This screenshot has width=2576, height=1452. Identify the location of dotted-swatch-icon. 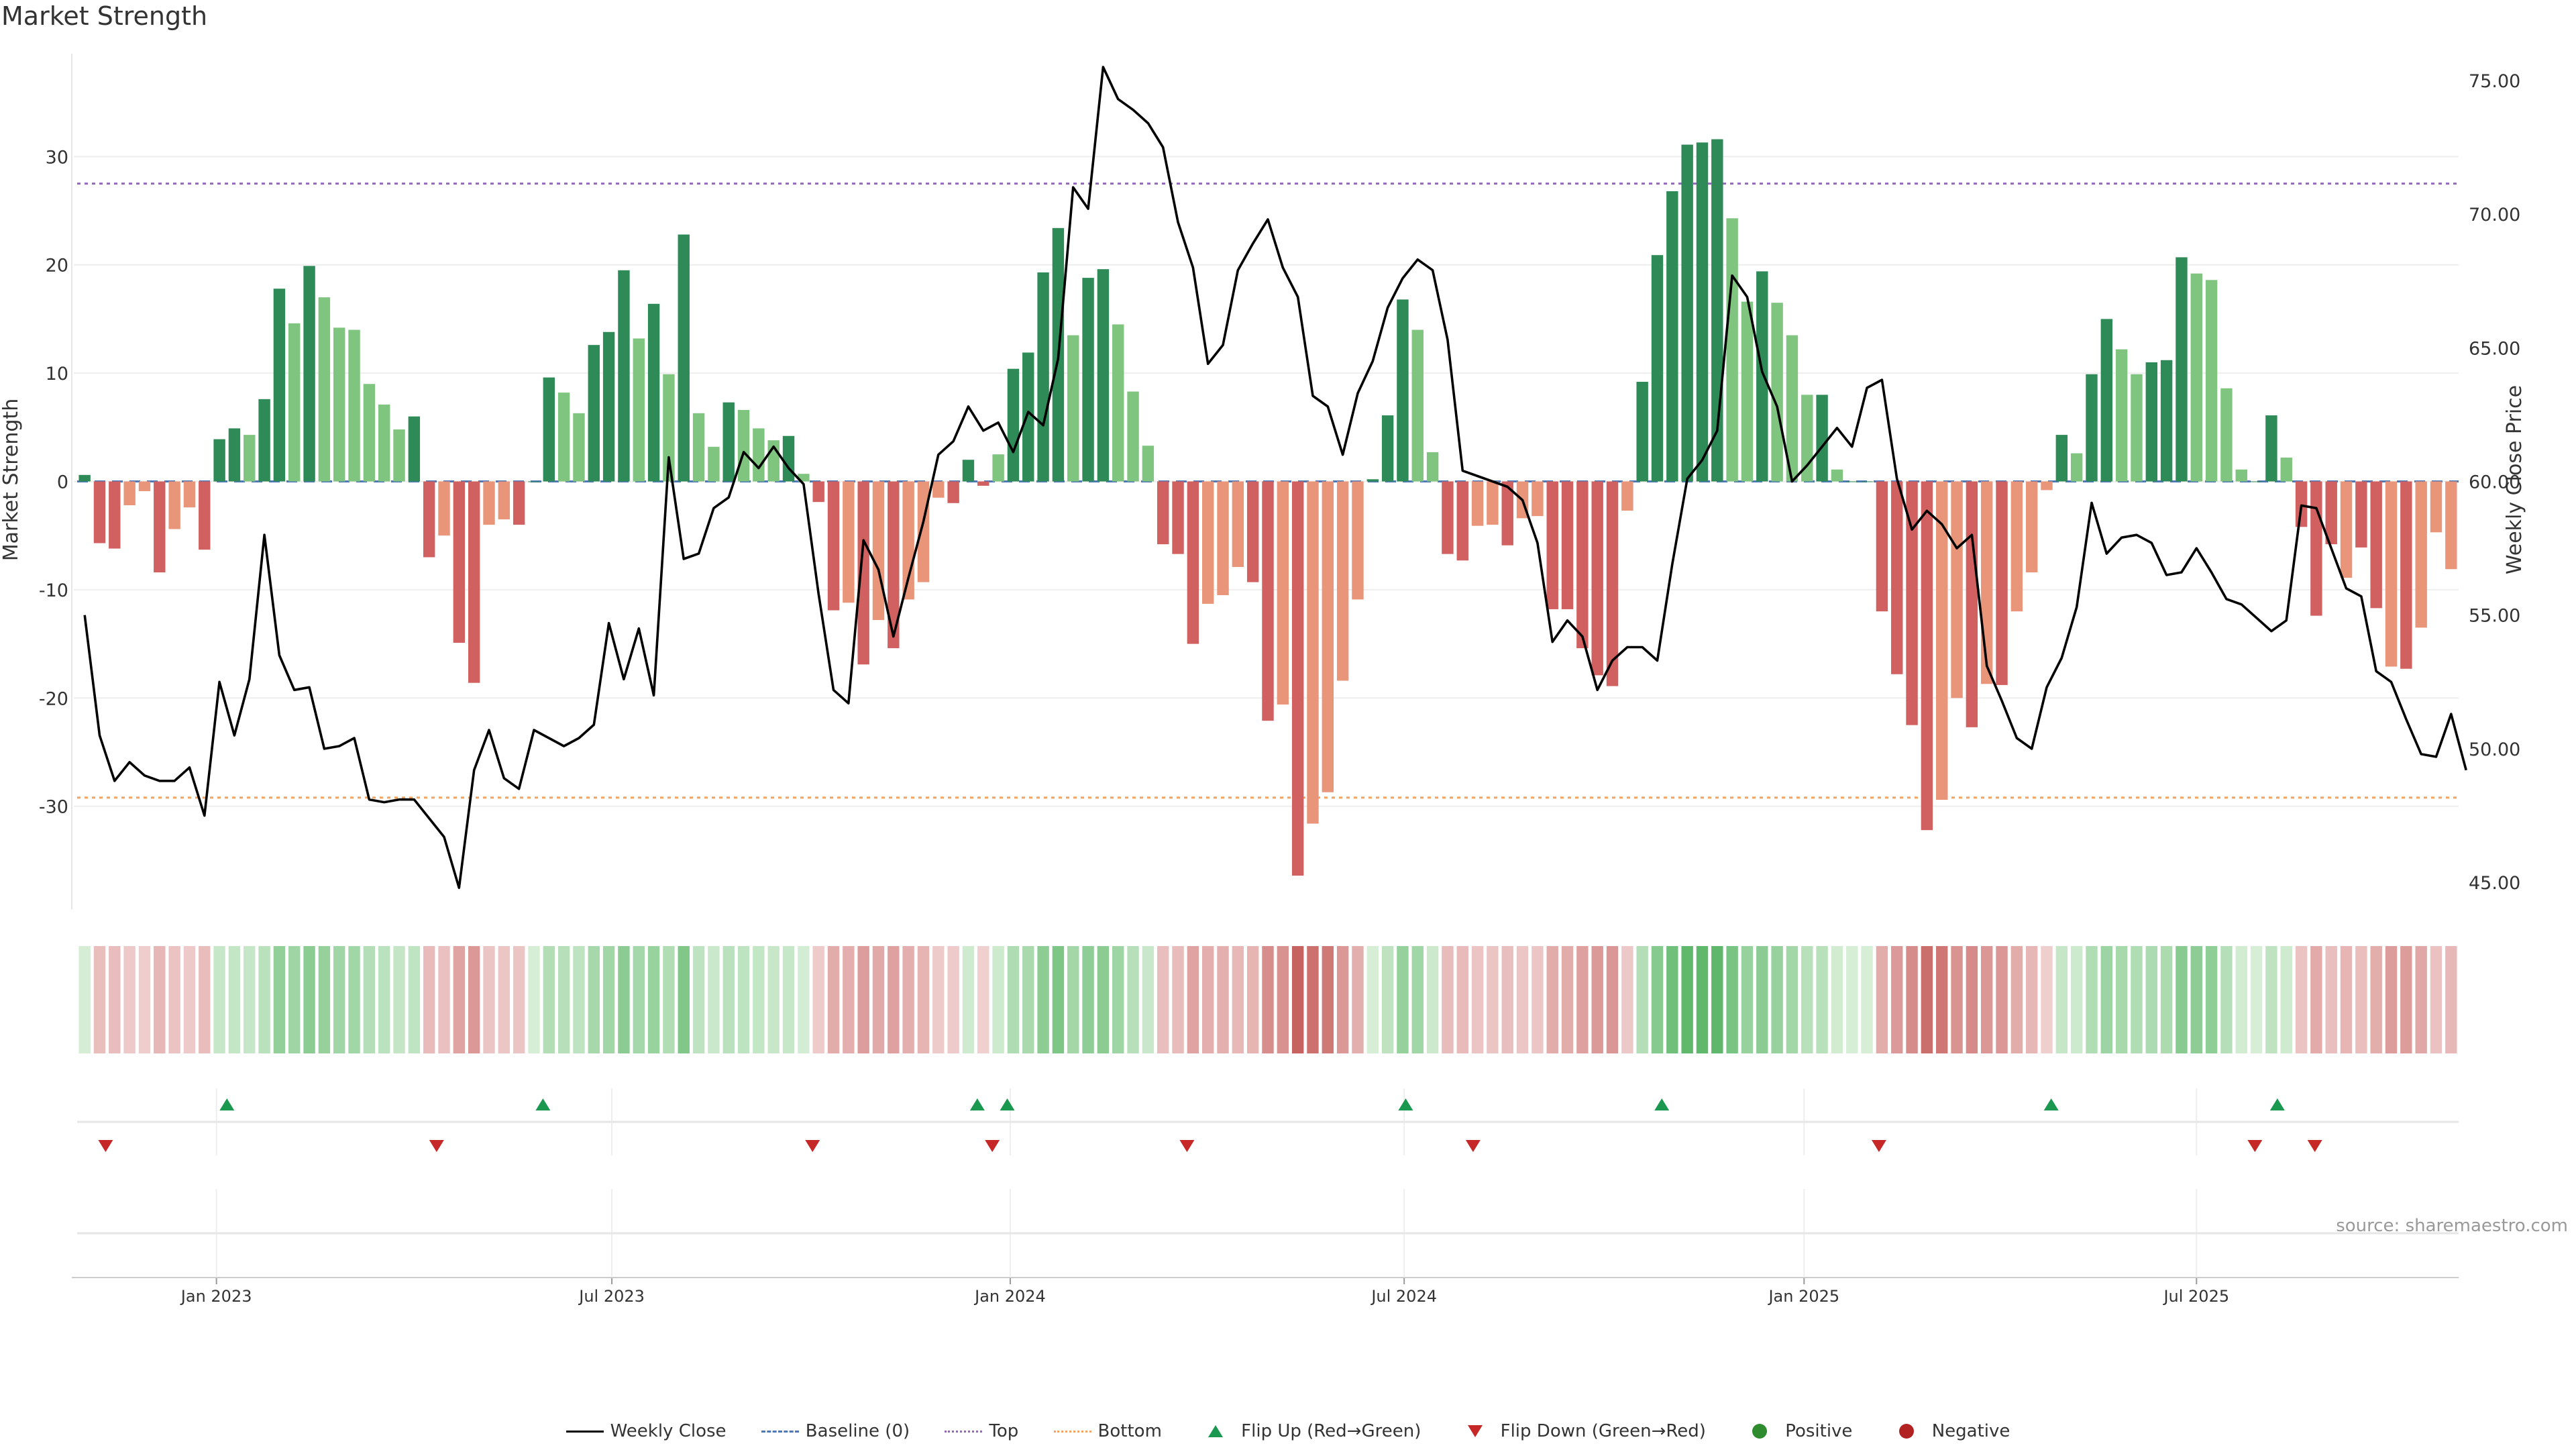
(964, 1431).